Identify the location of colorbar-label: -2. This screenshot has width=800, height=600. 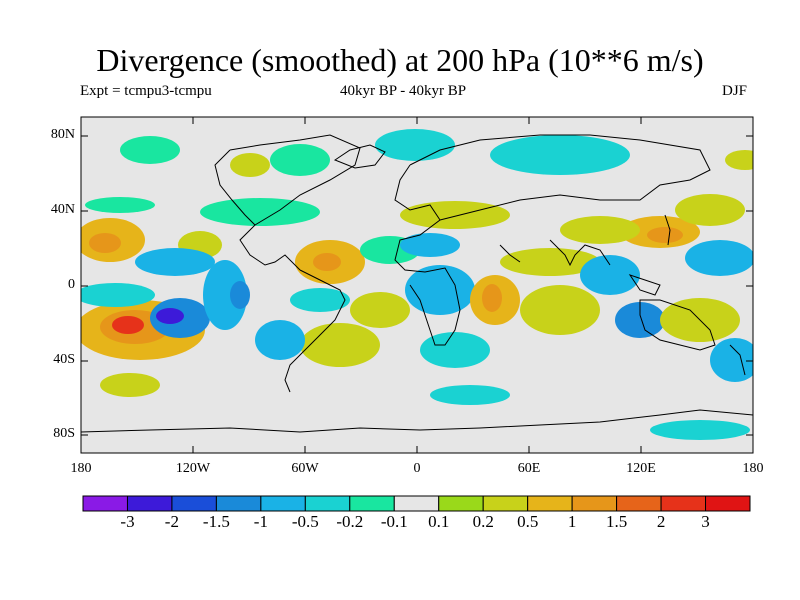
(171, 521).